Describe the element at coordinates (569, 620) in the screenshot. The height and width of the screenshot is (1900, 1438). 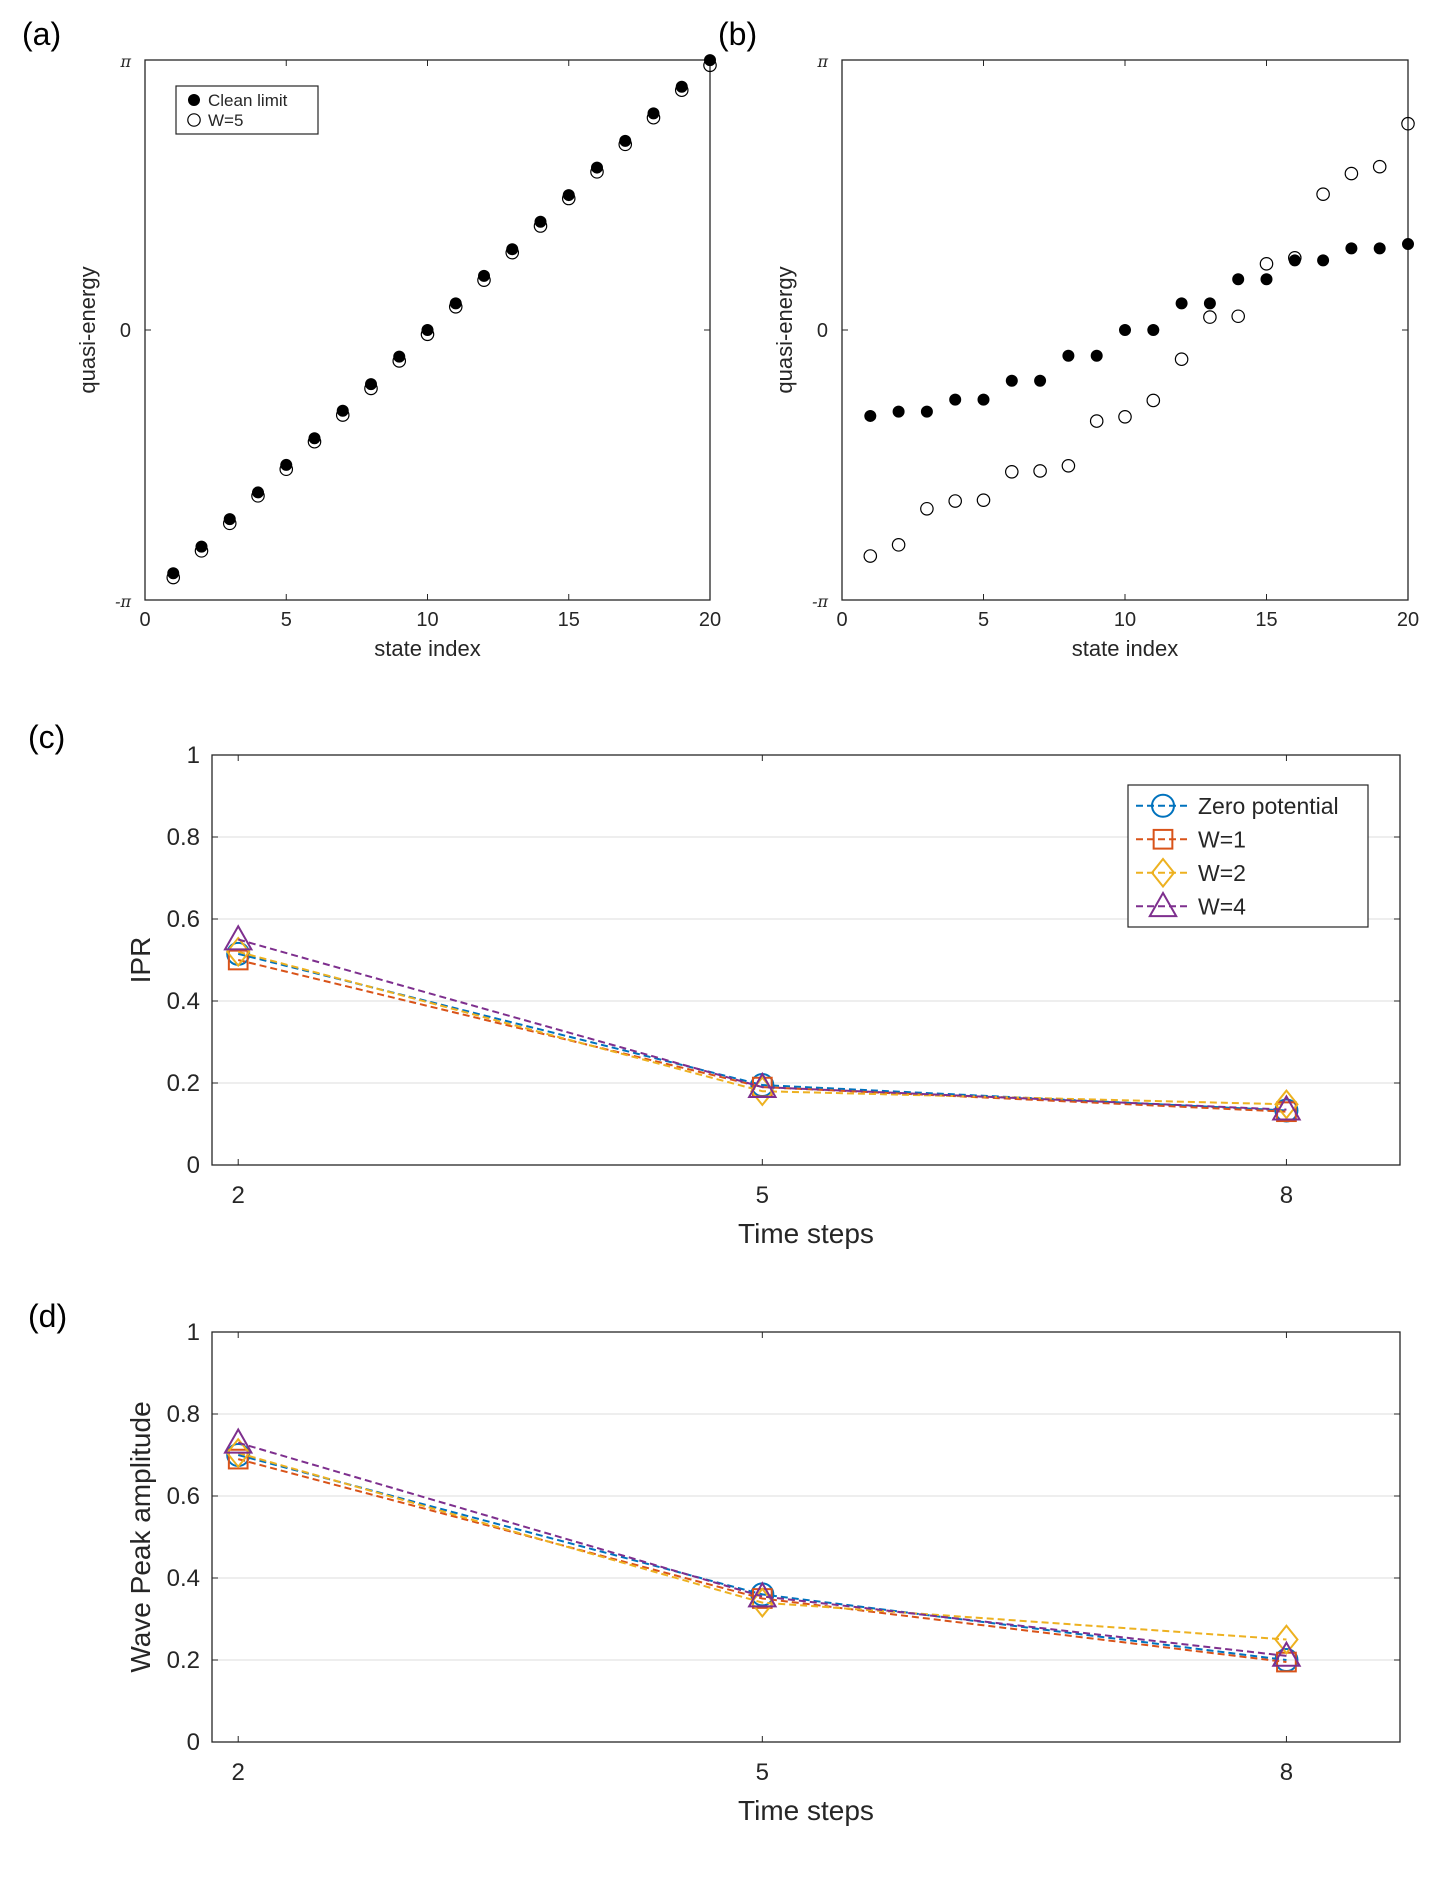
I see `x-tick-label: 15` at that location.